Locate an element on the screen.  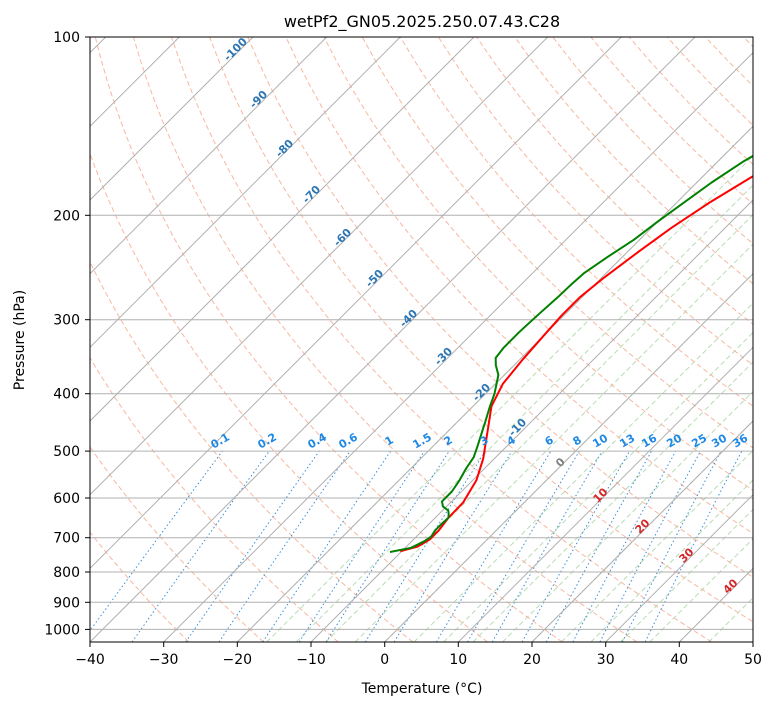
x-tick-label: −20 is located at coordinates (238, 660).